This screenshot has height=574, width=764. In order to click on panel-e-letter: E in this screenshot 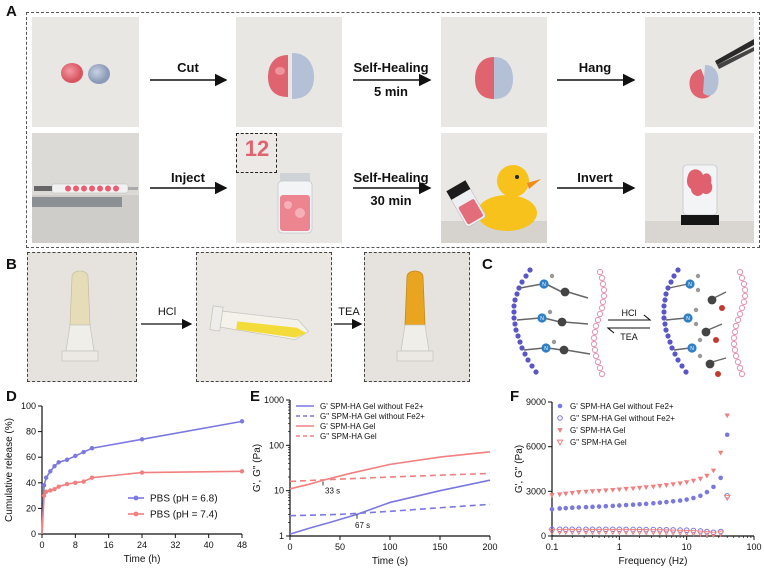, I will do `click(255, 396)`.